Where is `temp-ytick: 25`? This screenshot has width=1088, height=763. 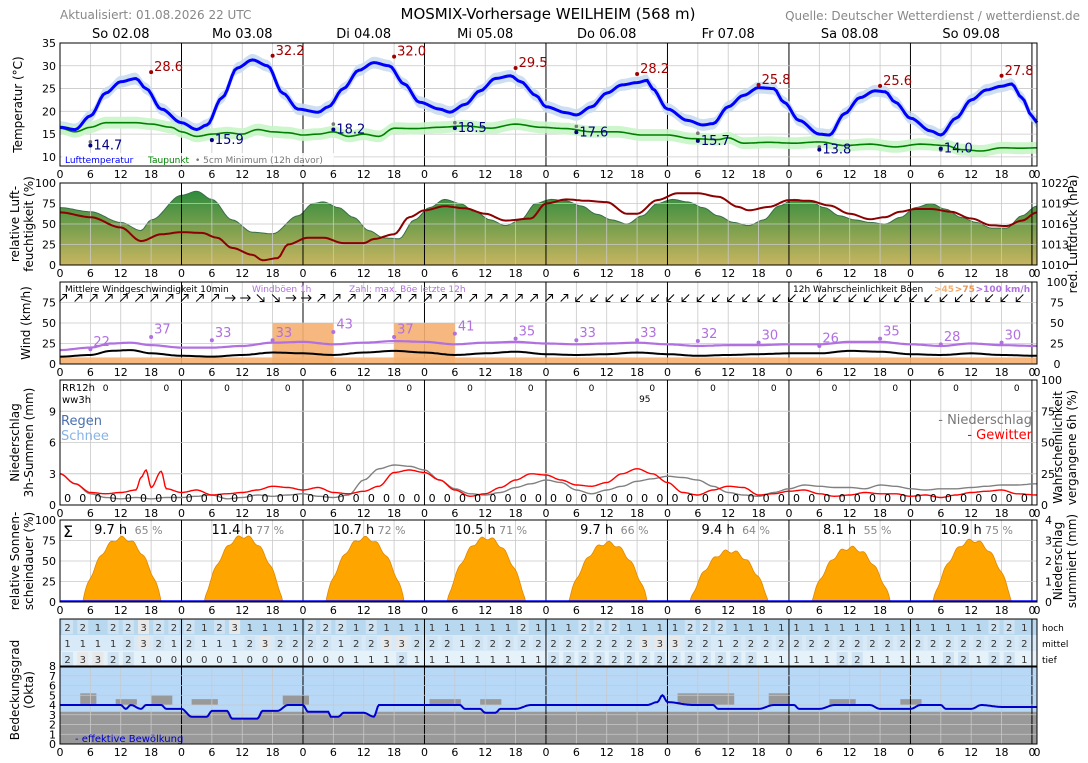
temp-ytick: 25 is located at coordinates (49, 89).